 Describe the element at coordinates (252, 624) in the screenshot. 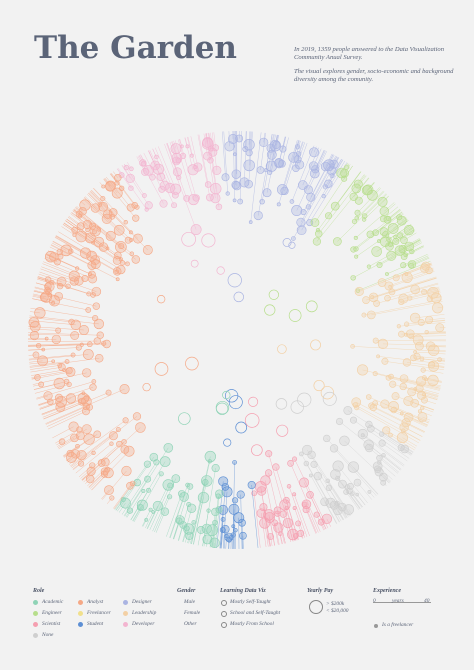

I see `legend-label: Mostly From School` at that location.